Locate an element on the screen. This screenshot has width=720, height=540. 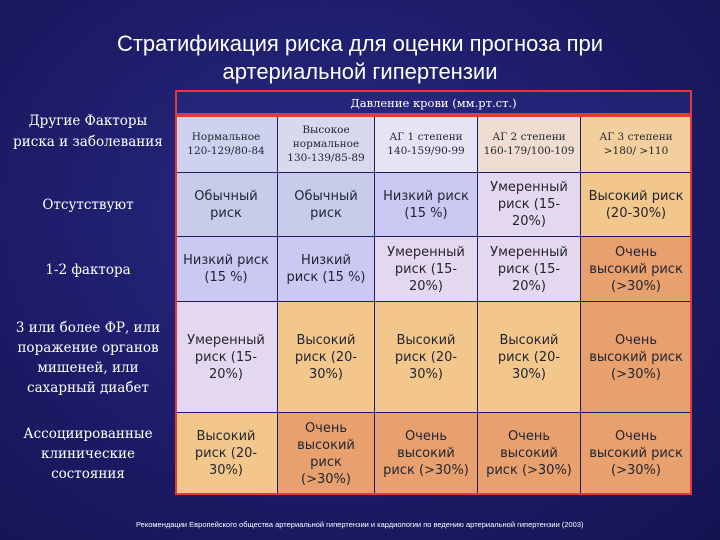
column-name: АГ 2 степени is located at coordinates (529, 136).